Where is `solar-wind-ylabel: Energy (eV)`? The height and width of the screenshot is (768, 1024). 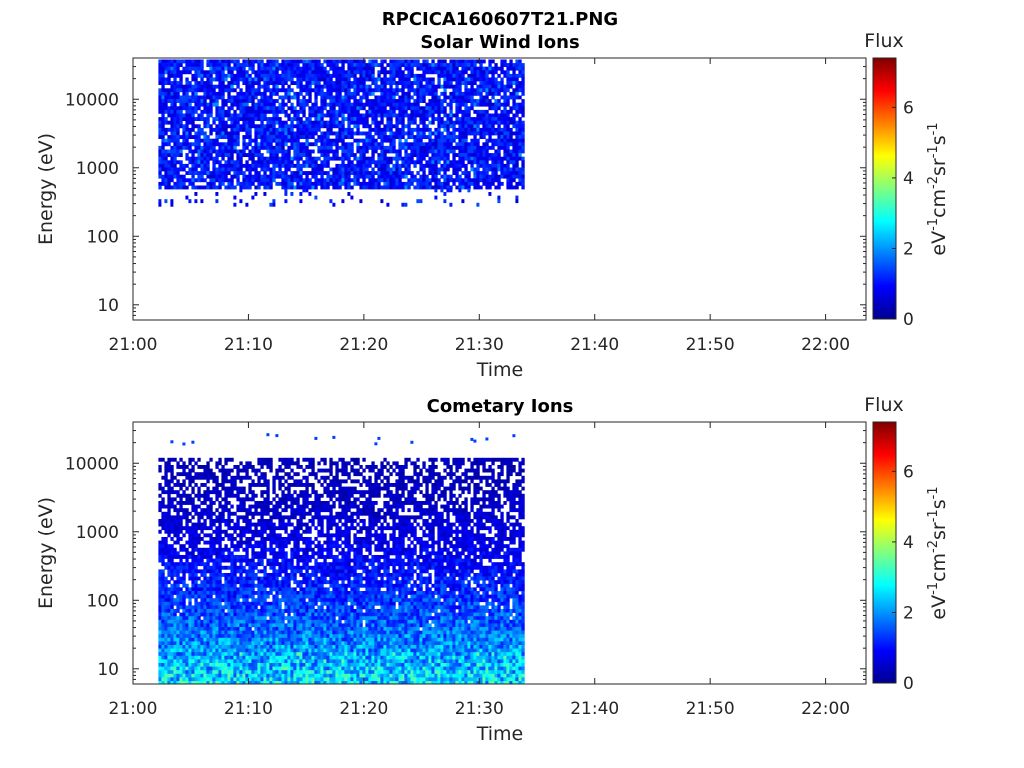
solar-wind-ylabel: Energy (eV) is located at coordinates (46, 189).